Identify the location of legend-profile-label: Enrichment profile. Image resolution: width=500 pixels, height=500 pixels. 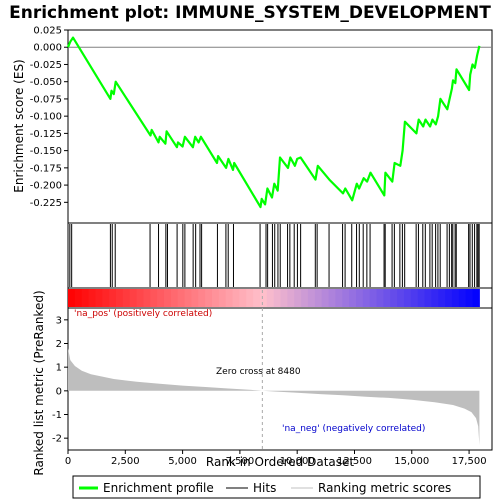
(158, 488).